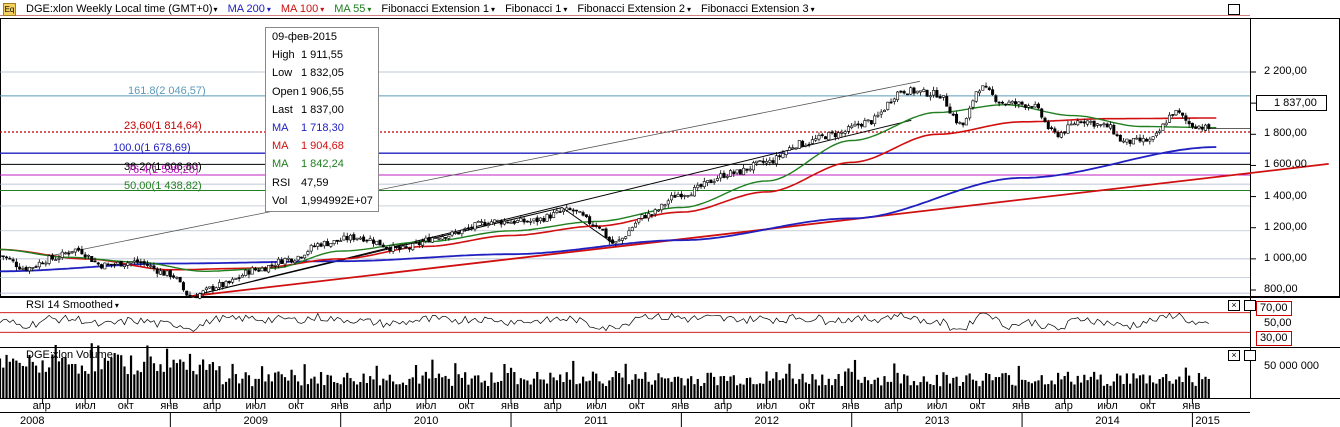 The image size is (1340, 427). What do you see at coordinates (352, 9) in the screenshot?
I see `indicator-item: MA 55 ▾` at bounding box center [352, 9].